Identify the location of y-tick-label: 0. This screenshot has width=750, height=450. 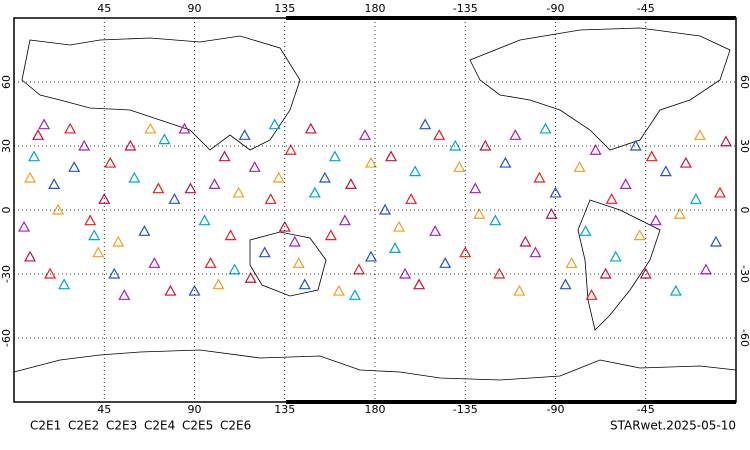
(744, 210).